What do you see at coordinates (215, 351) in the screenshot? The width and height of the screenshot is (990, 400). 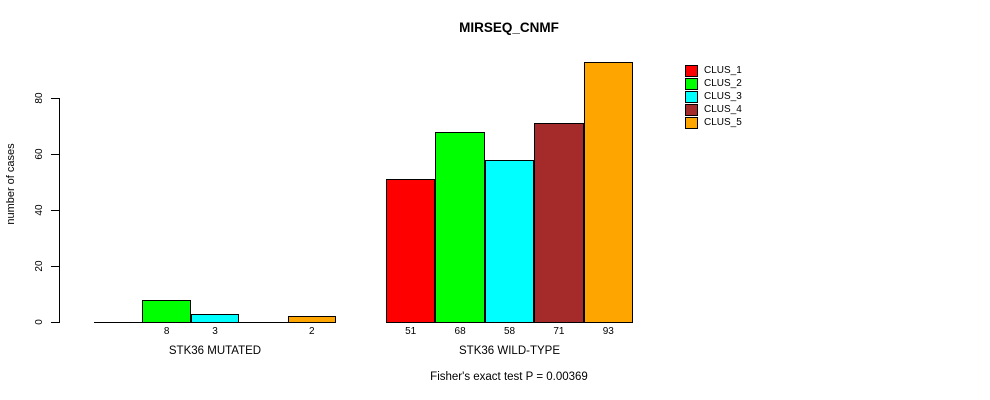 I see `x-axis-group-label: STK36 MUTATED` at bounding box center [215, 351].